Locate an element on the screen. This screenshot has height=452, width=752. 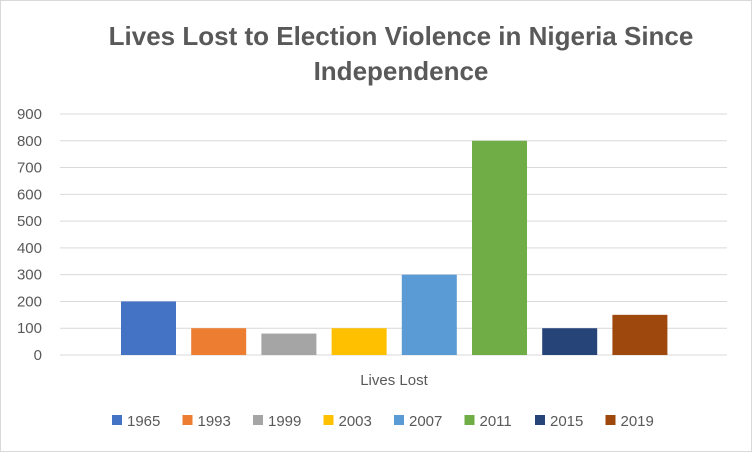
bar-1993 is located at coordinates (219, 341).